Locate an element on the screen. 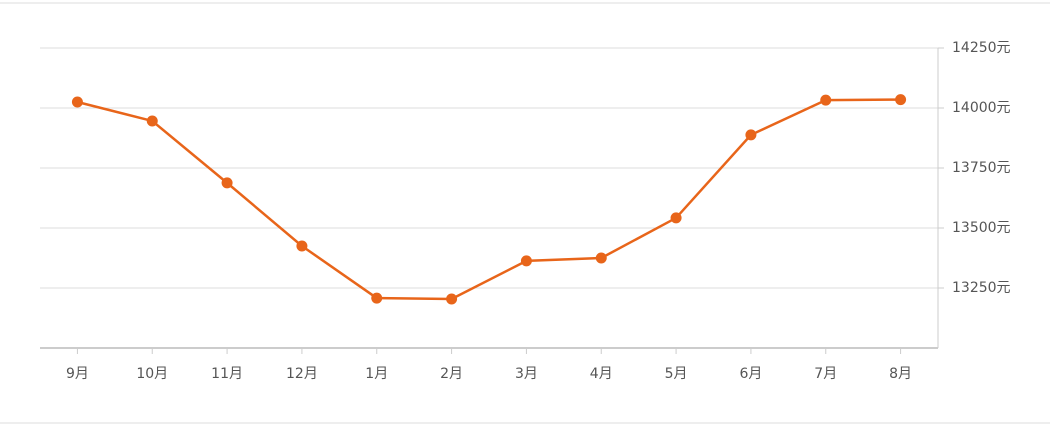  x-tick-label: 11月 is located at coordinates (227, 374).